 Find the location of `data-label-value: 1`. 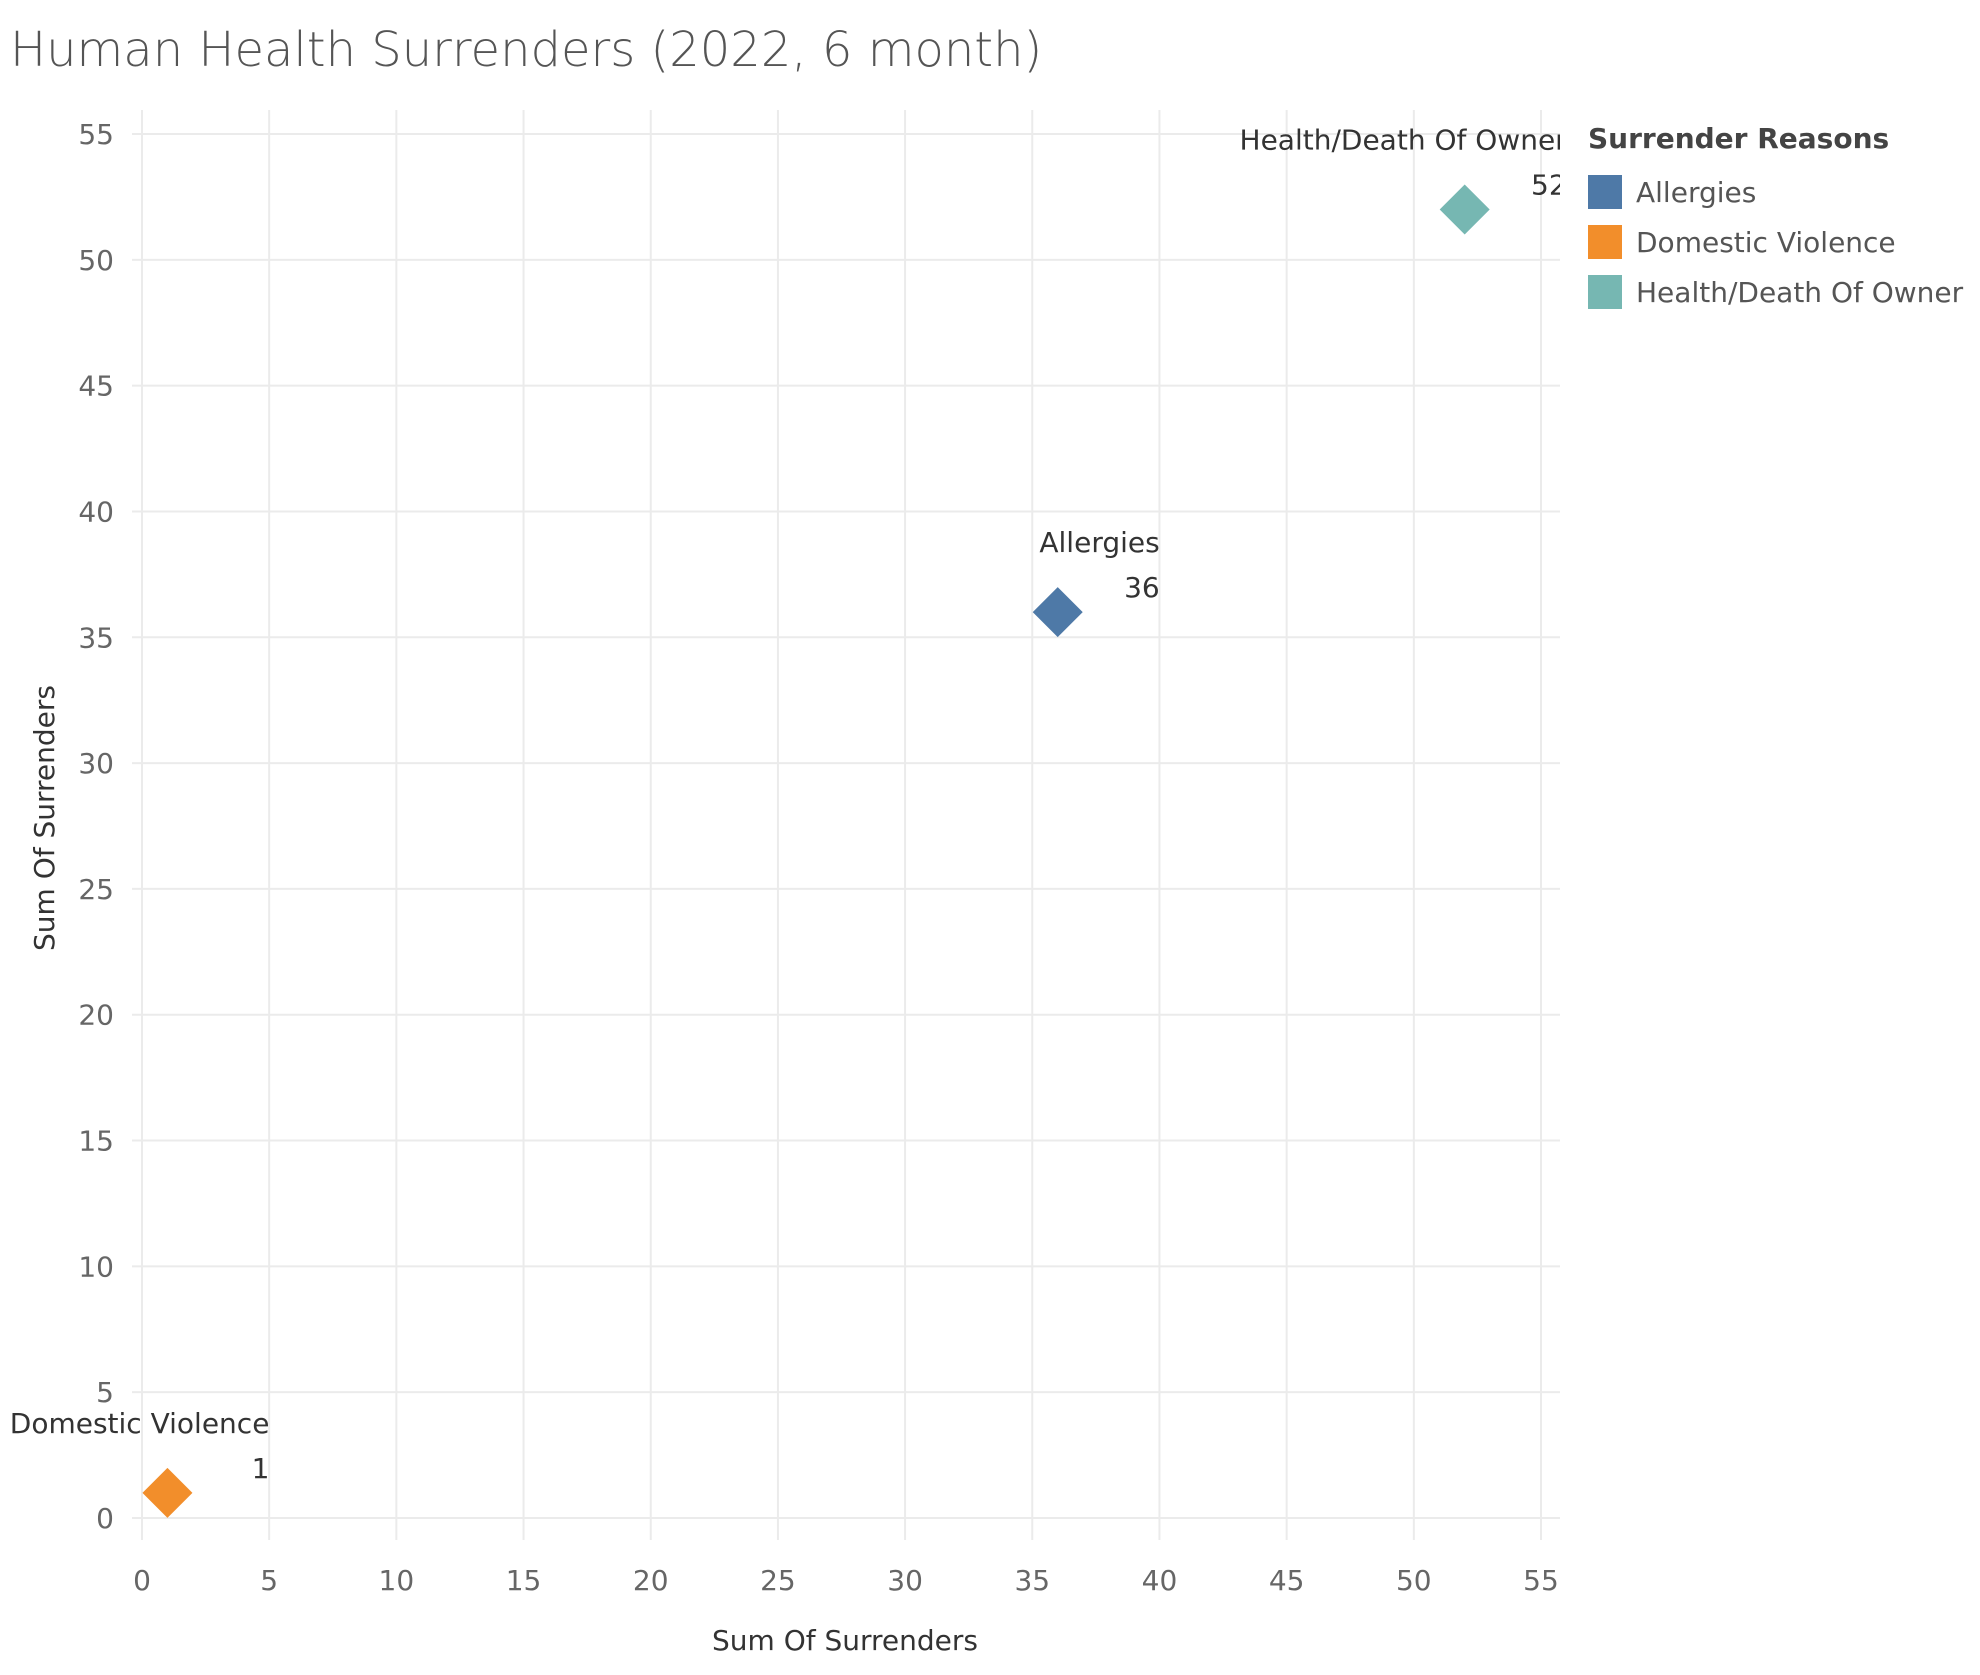

data-label-value: 1 is located at coordinates (261, 1468).